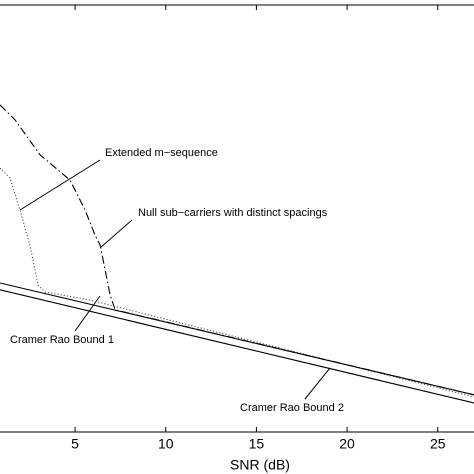 The width and height of the screenshot is (474, 474). What do you see at coordinates (438, 444) in the screenshot?
I see `x-tick-label: 25` at bounding box center [438, 444].